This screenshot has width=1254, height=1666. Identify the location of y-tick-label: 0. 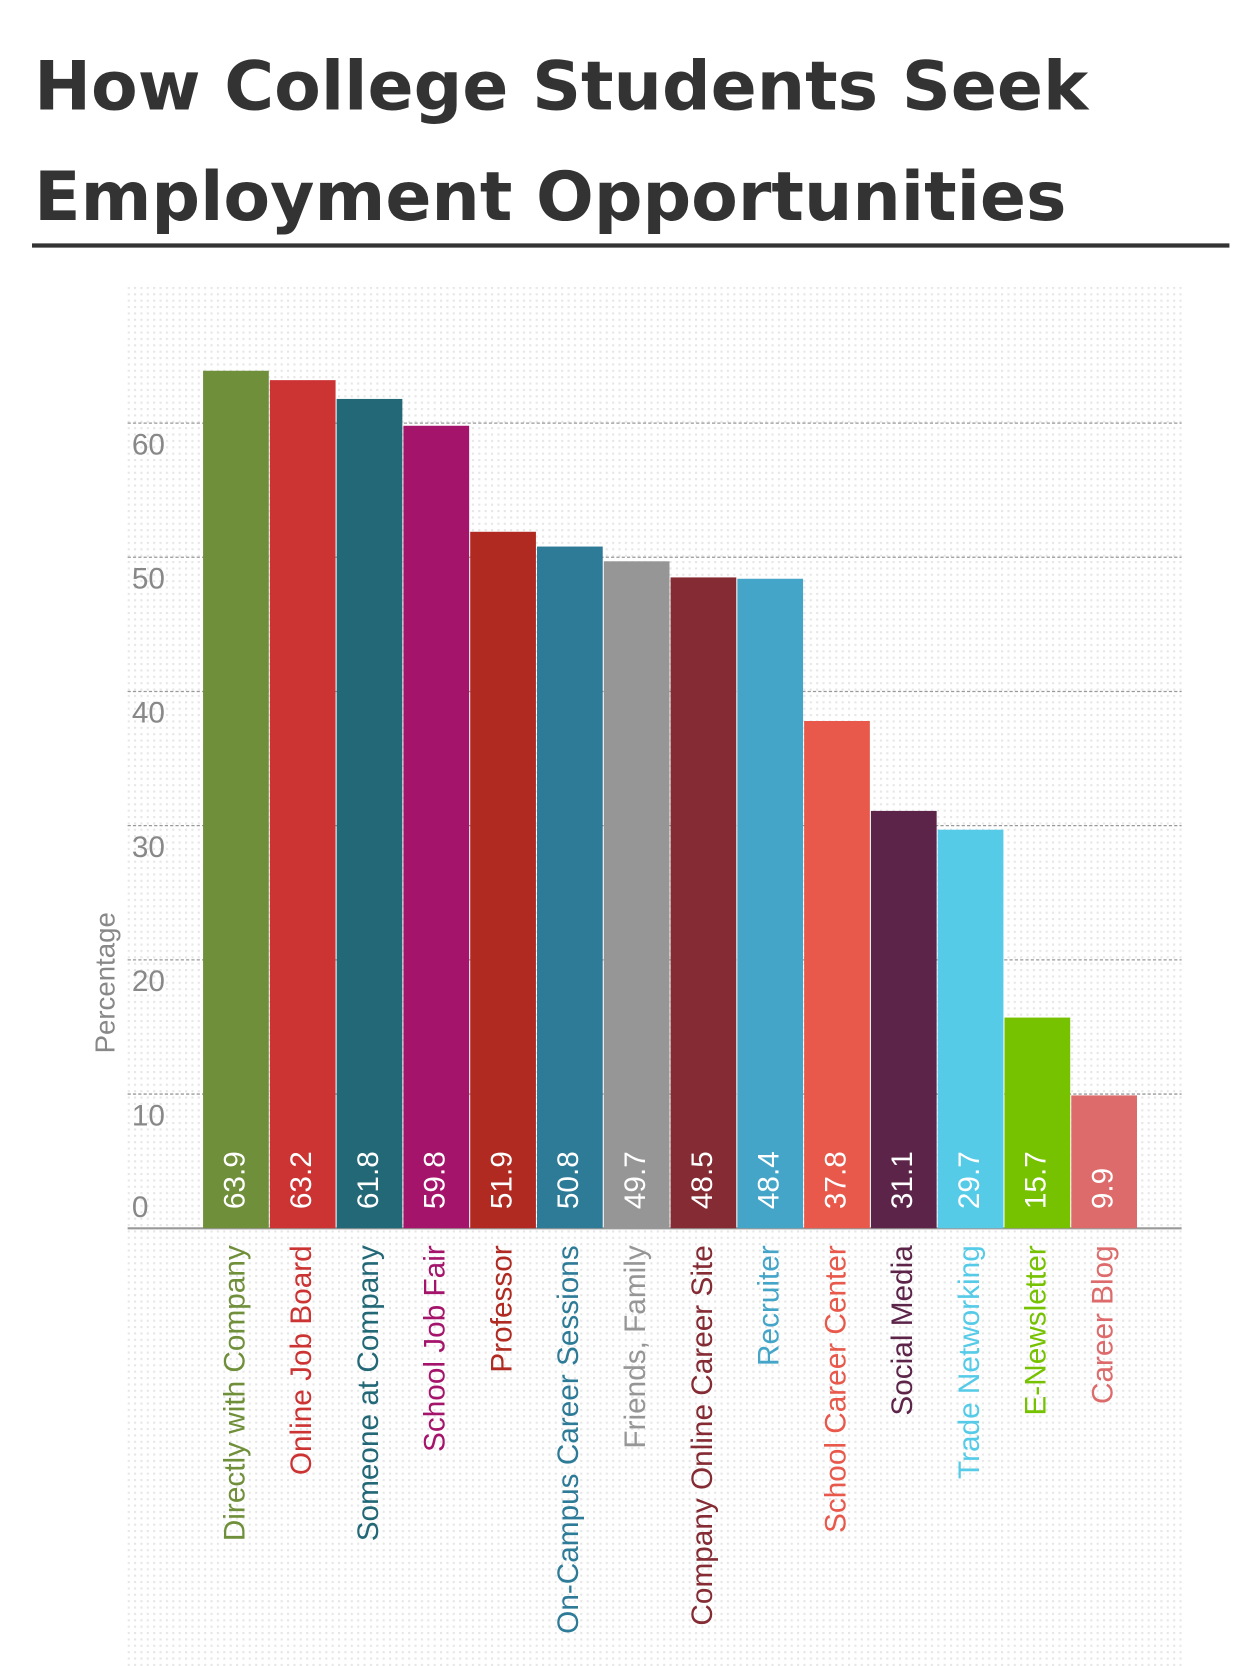
(140, 1207).